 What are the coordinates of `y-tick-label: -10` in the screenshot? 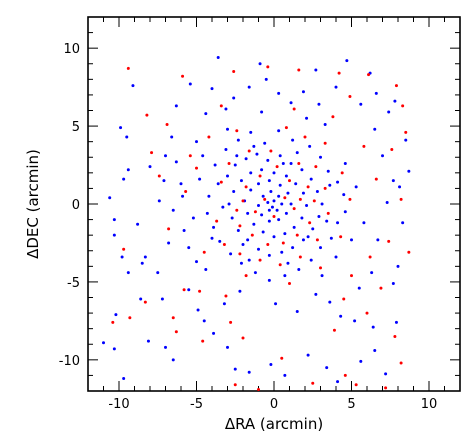 It's located at (69, 361).